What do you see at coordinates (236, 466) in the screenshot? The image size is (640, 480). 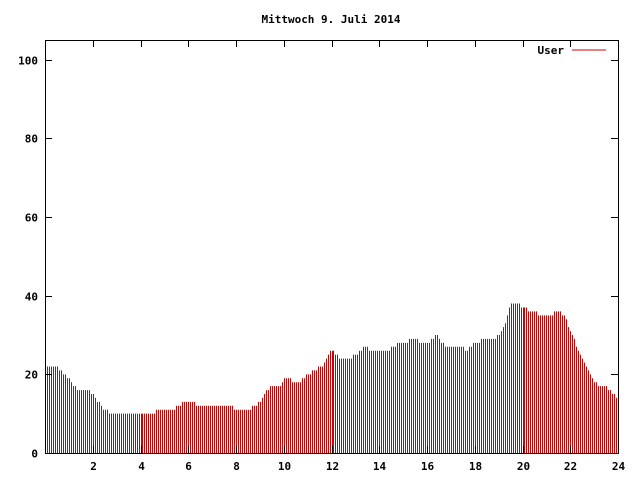 I see `x-tick-label: 8` at bounding box center [236, 466].